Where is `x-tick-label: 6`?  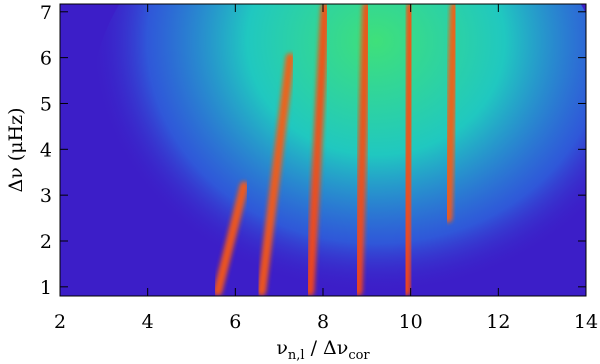 x-tick-label: 6 is located at coordinates (235, 322).